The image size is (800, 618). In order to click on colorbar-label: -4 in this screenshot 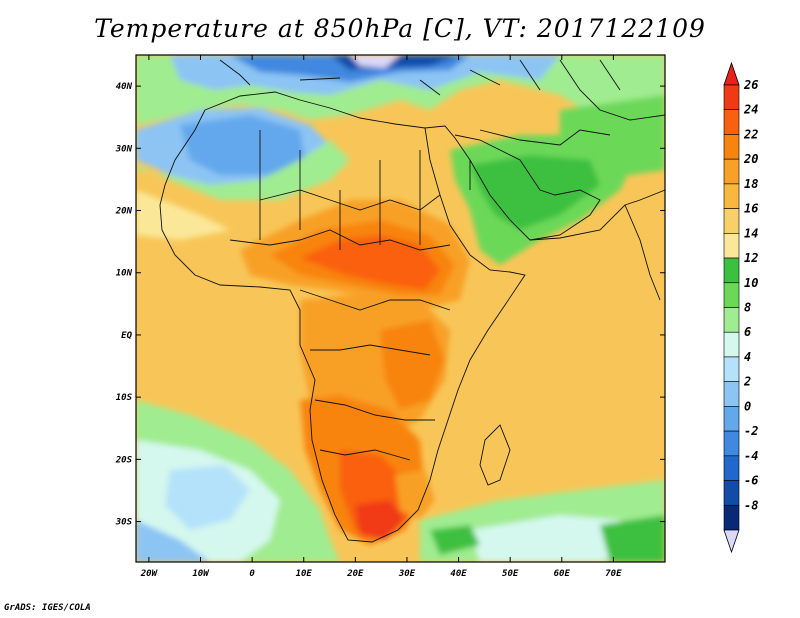, I will do `click(751, 456)`.